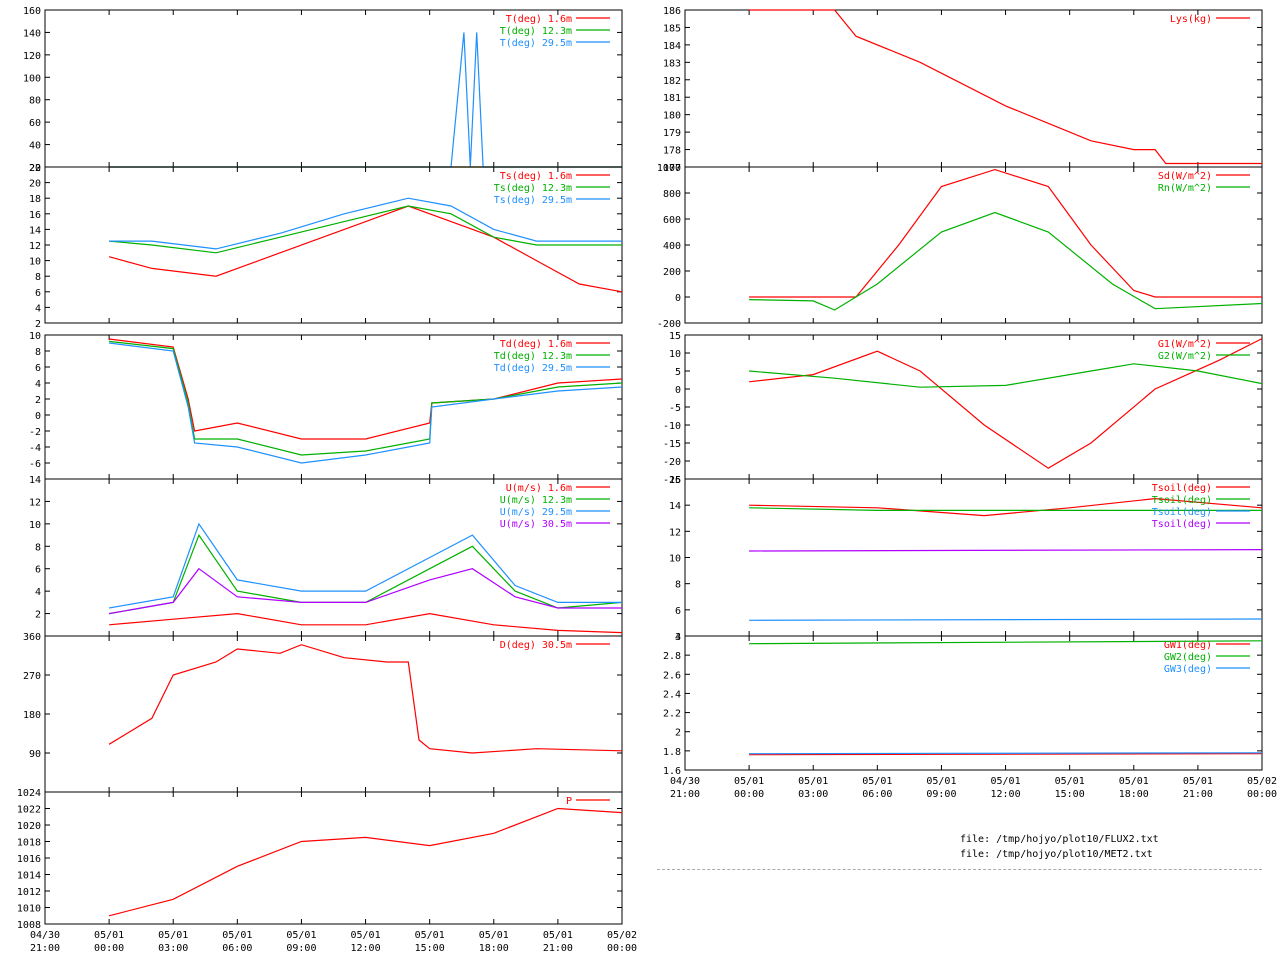 This screenshot has width=1280, height=960. What do you see at coordinates (1188, 669) in the screenshot?
I see `legend-label: GW3(deg)` at bounding box center [1188, 669].